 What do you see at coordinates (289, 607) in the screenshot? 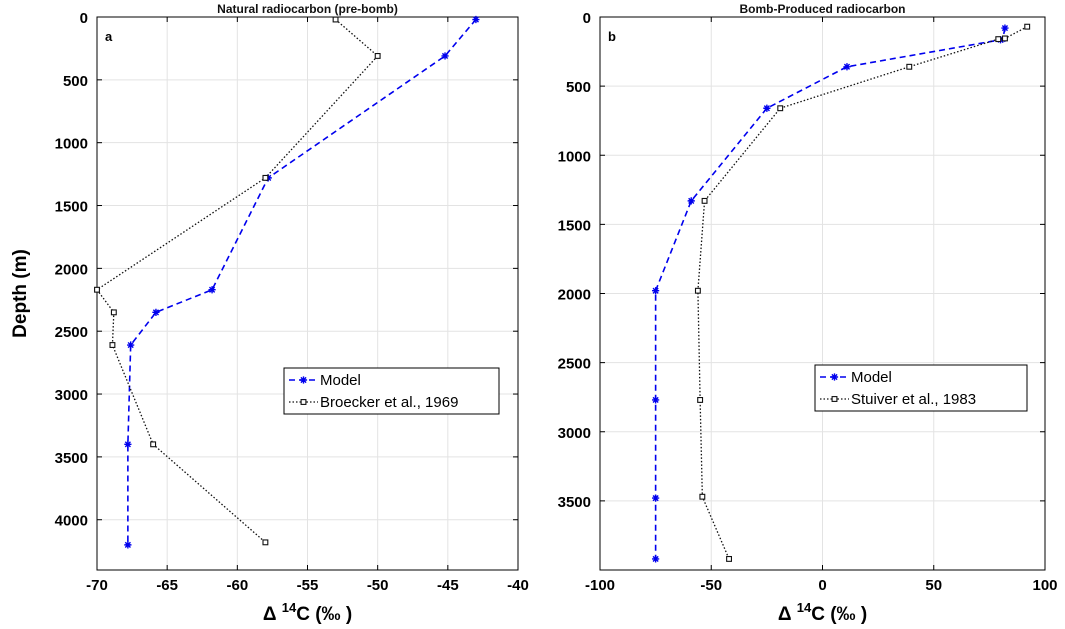
I see `chart-a-x-axis-label-sup: 14` at bounding box center [289, 607].